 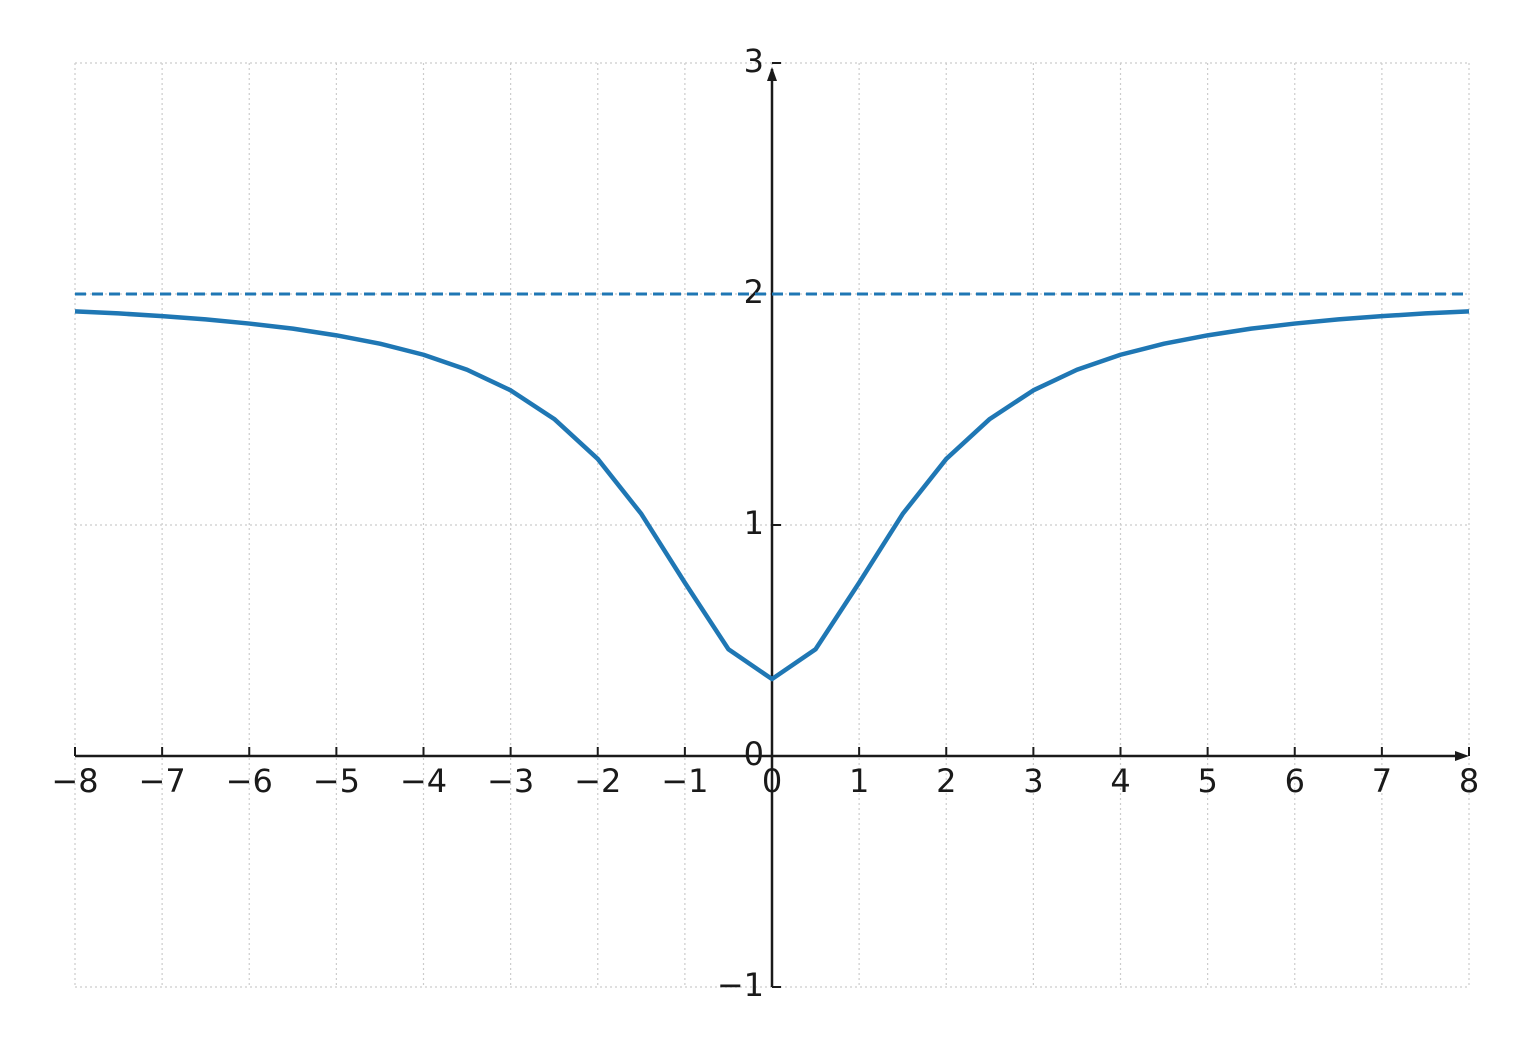 What do you see at coordinates (1469, 781) in the screenshot?
I see `x-tick-label: 8` at bounding box center [1469, 781].